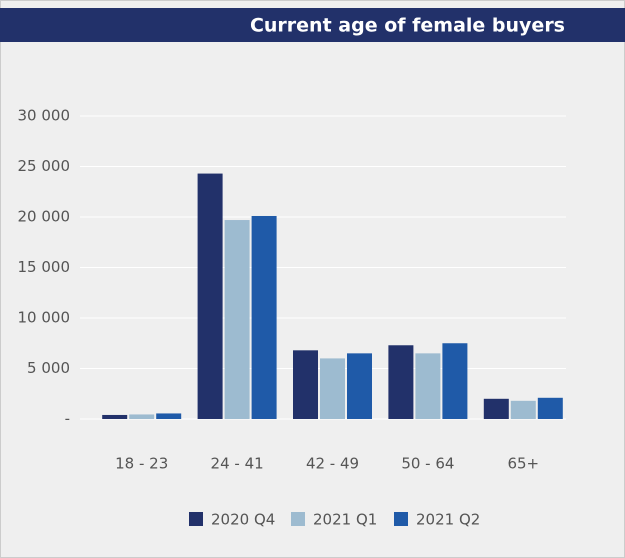 The height and width of the screenshot is (558, 625). Describe the element at coordinates (523, 464) in the screenshot. I see `x-tick-label: 65+` at that location.